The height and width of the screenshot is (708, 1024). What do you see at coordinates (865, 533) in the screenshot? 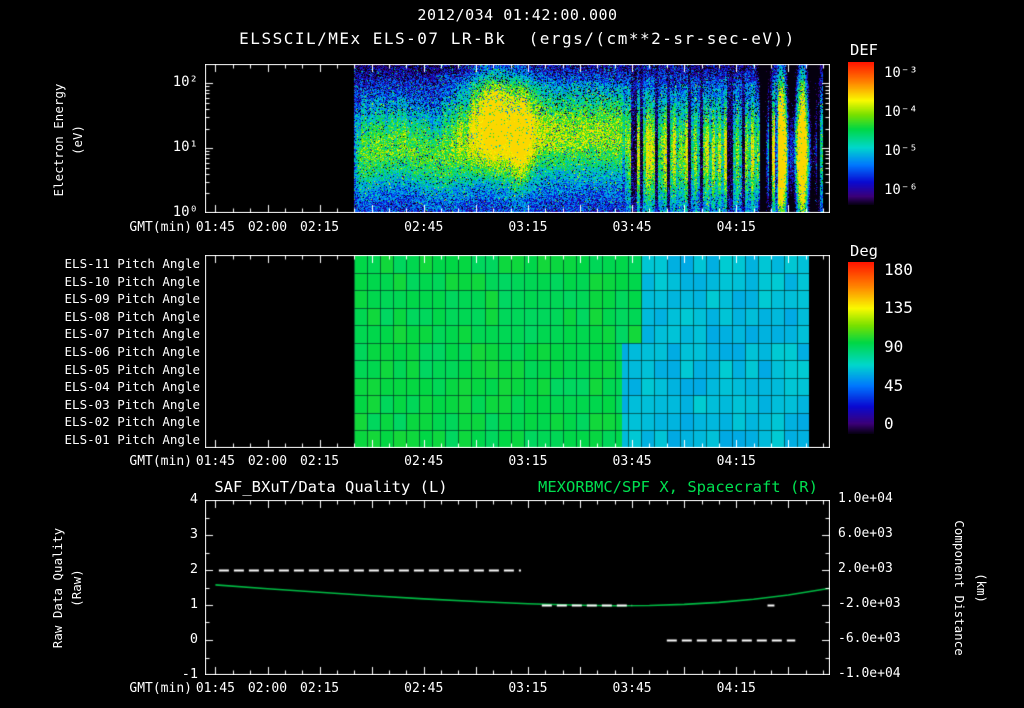
I see `distance-tick-label: 6.0e+03` at bounding box center [865, 533].